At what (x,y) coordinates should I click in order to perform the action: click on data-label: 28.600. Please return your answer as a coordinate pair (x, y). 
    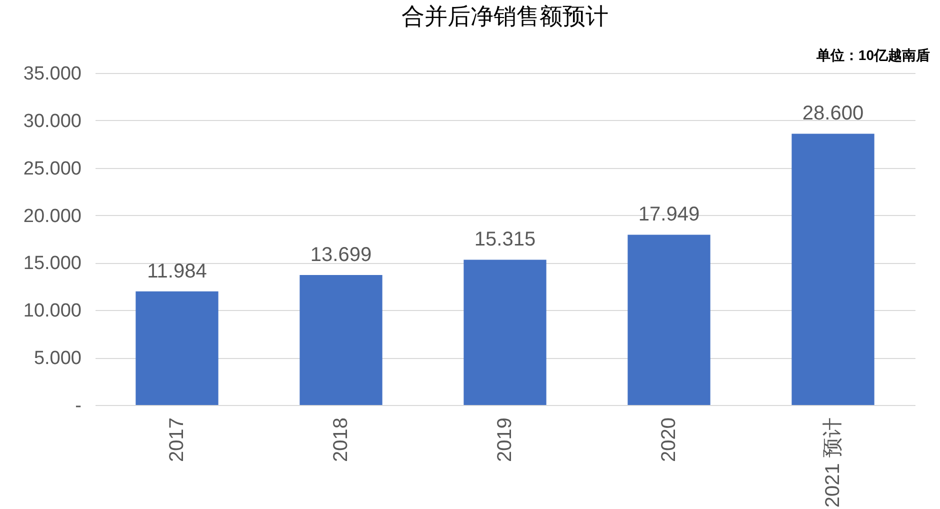
    Looking at the image, I should click on (833, 113).